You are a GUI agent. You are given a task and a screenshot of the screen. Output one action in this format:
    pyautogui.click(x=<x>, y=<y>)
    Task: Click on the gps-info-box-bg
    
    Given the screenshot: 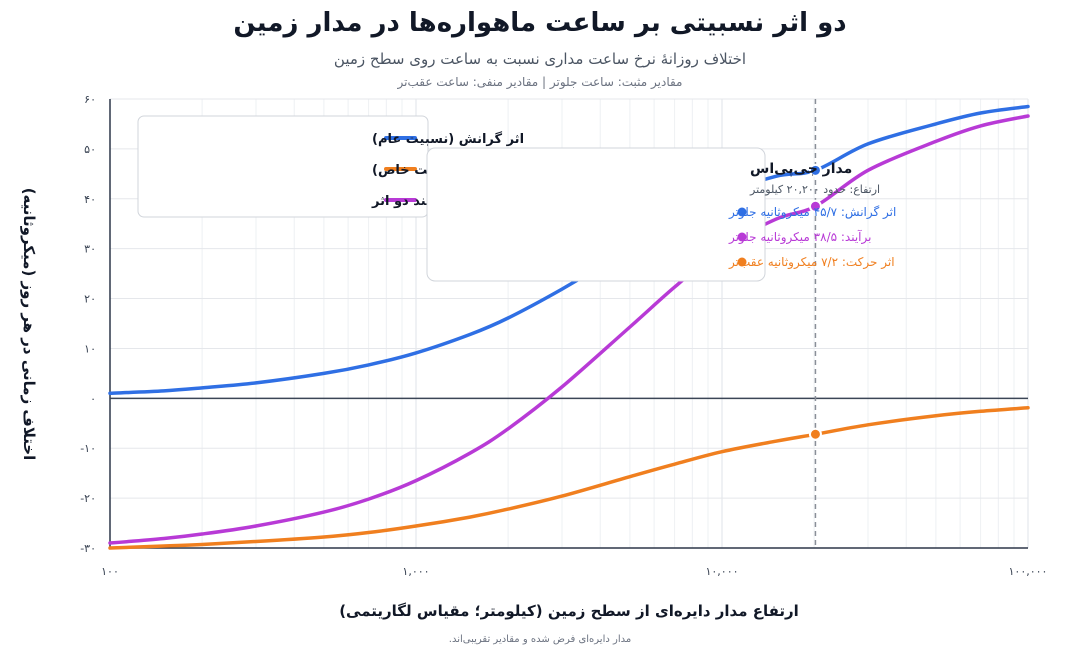 What is the action you would take?
    pyautogui.click(x=596, y=214)
    